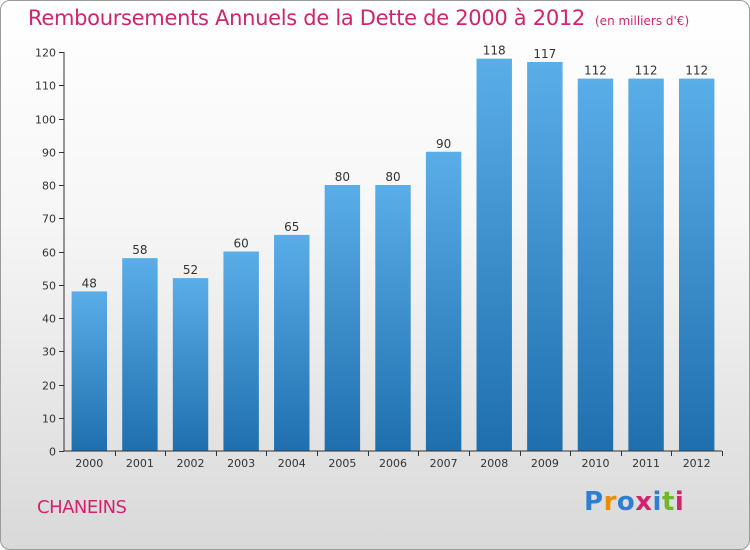  Describe the element at coordinates (89, 463) in the screenshot. I see `x-tick-label: 2000` at that location.